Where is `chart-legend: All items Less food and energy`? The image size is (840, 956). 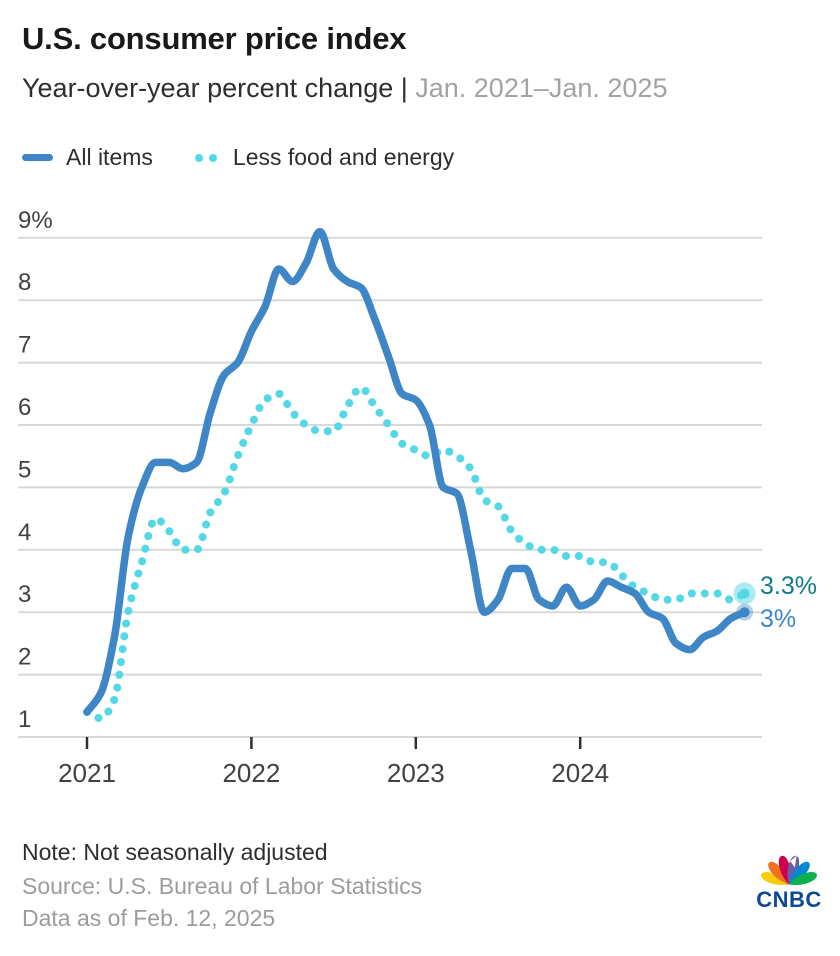 chart-legend: All items Less food and energy is located at coordinates (238, 157).